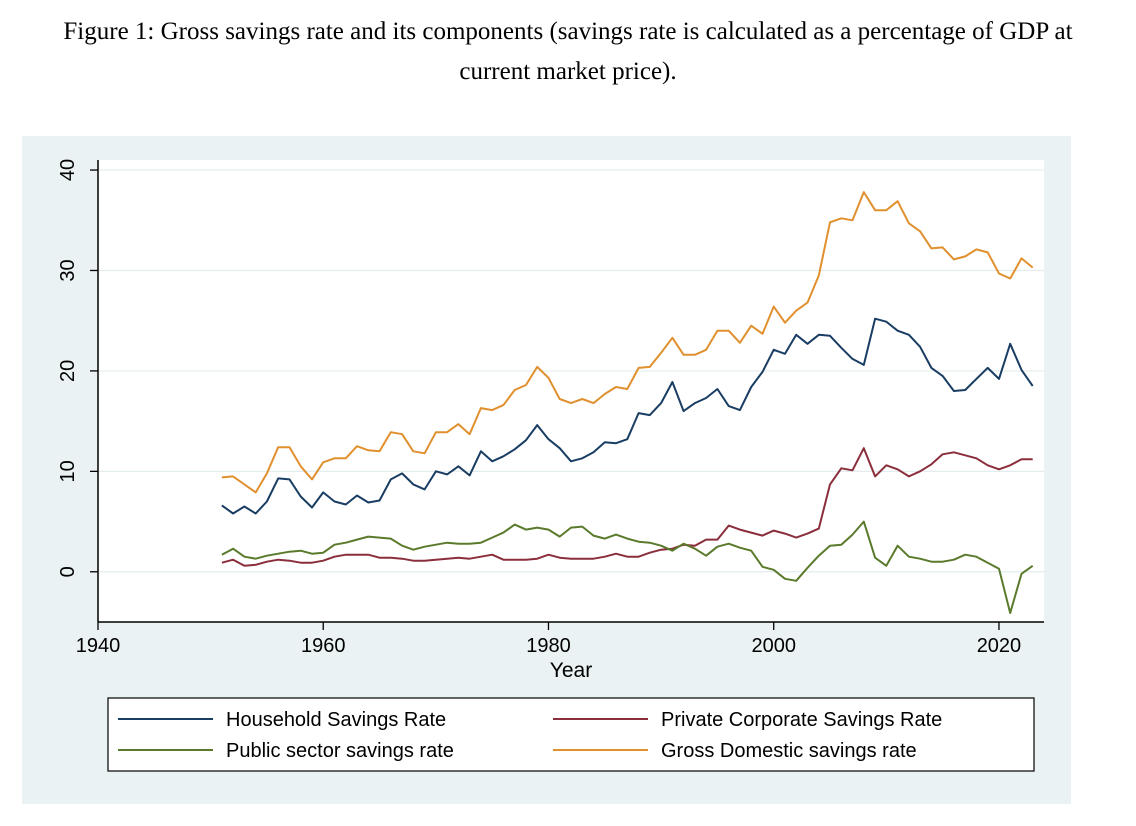 This screenshot has width=1136, height=826. I want to click on x-axis-title: Year, so click(571, 670).